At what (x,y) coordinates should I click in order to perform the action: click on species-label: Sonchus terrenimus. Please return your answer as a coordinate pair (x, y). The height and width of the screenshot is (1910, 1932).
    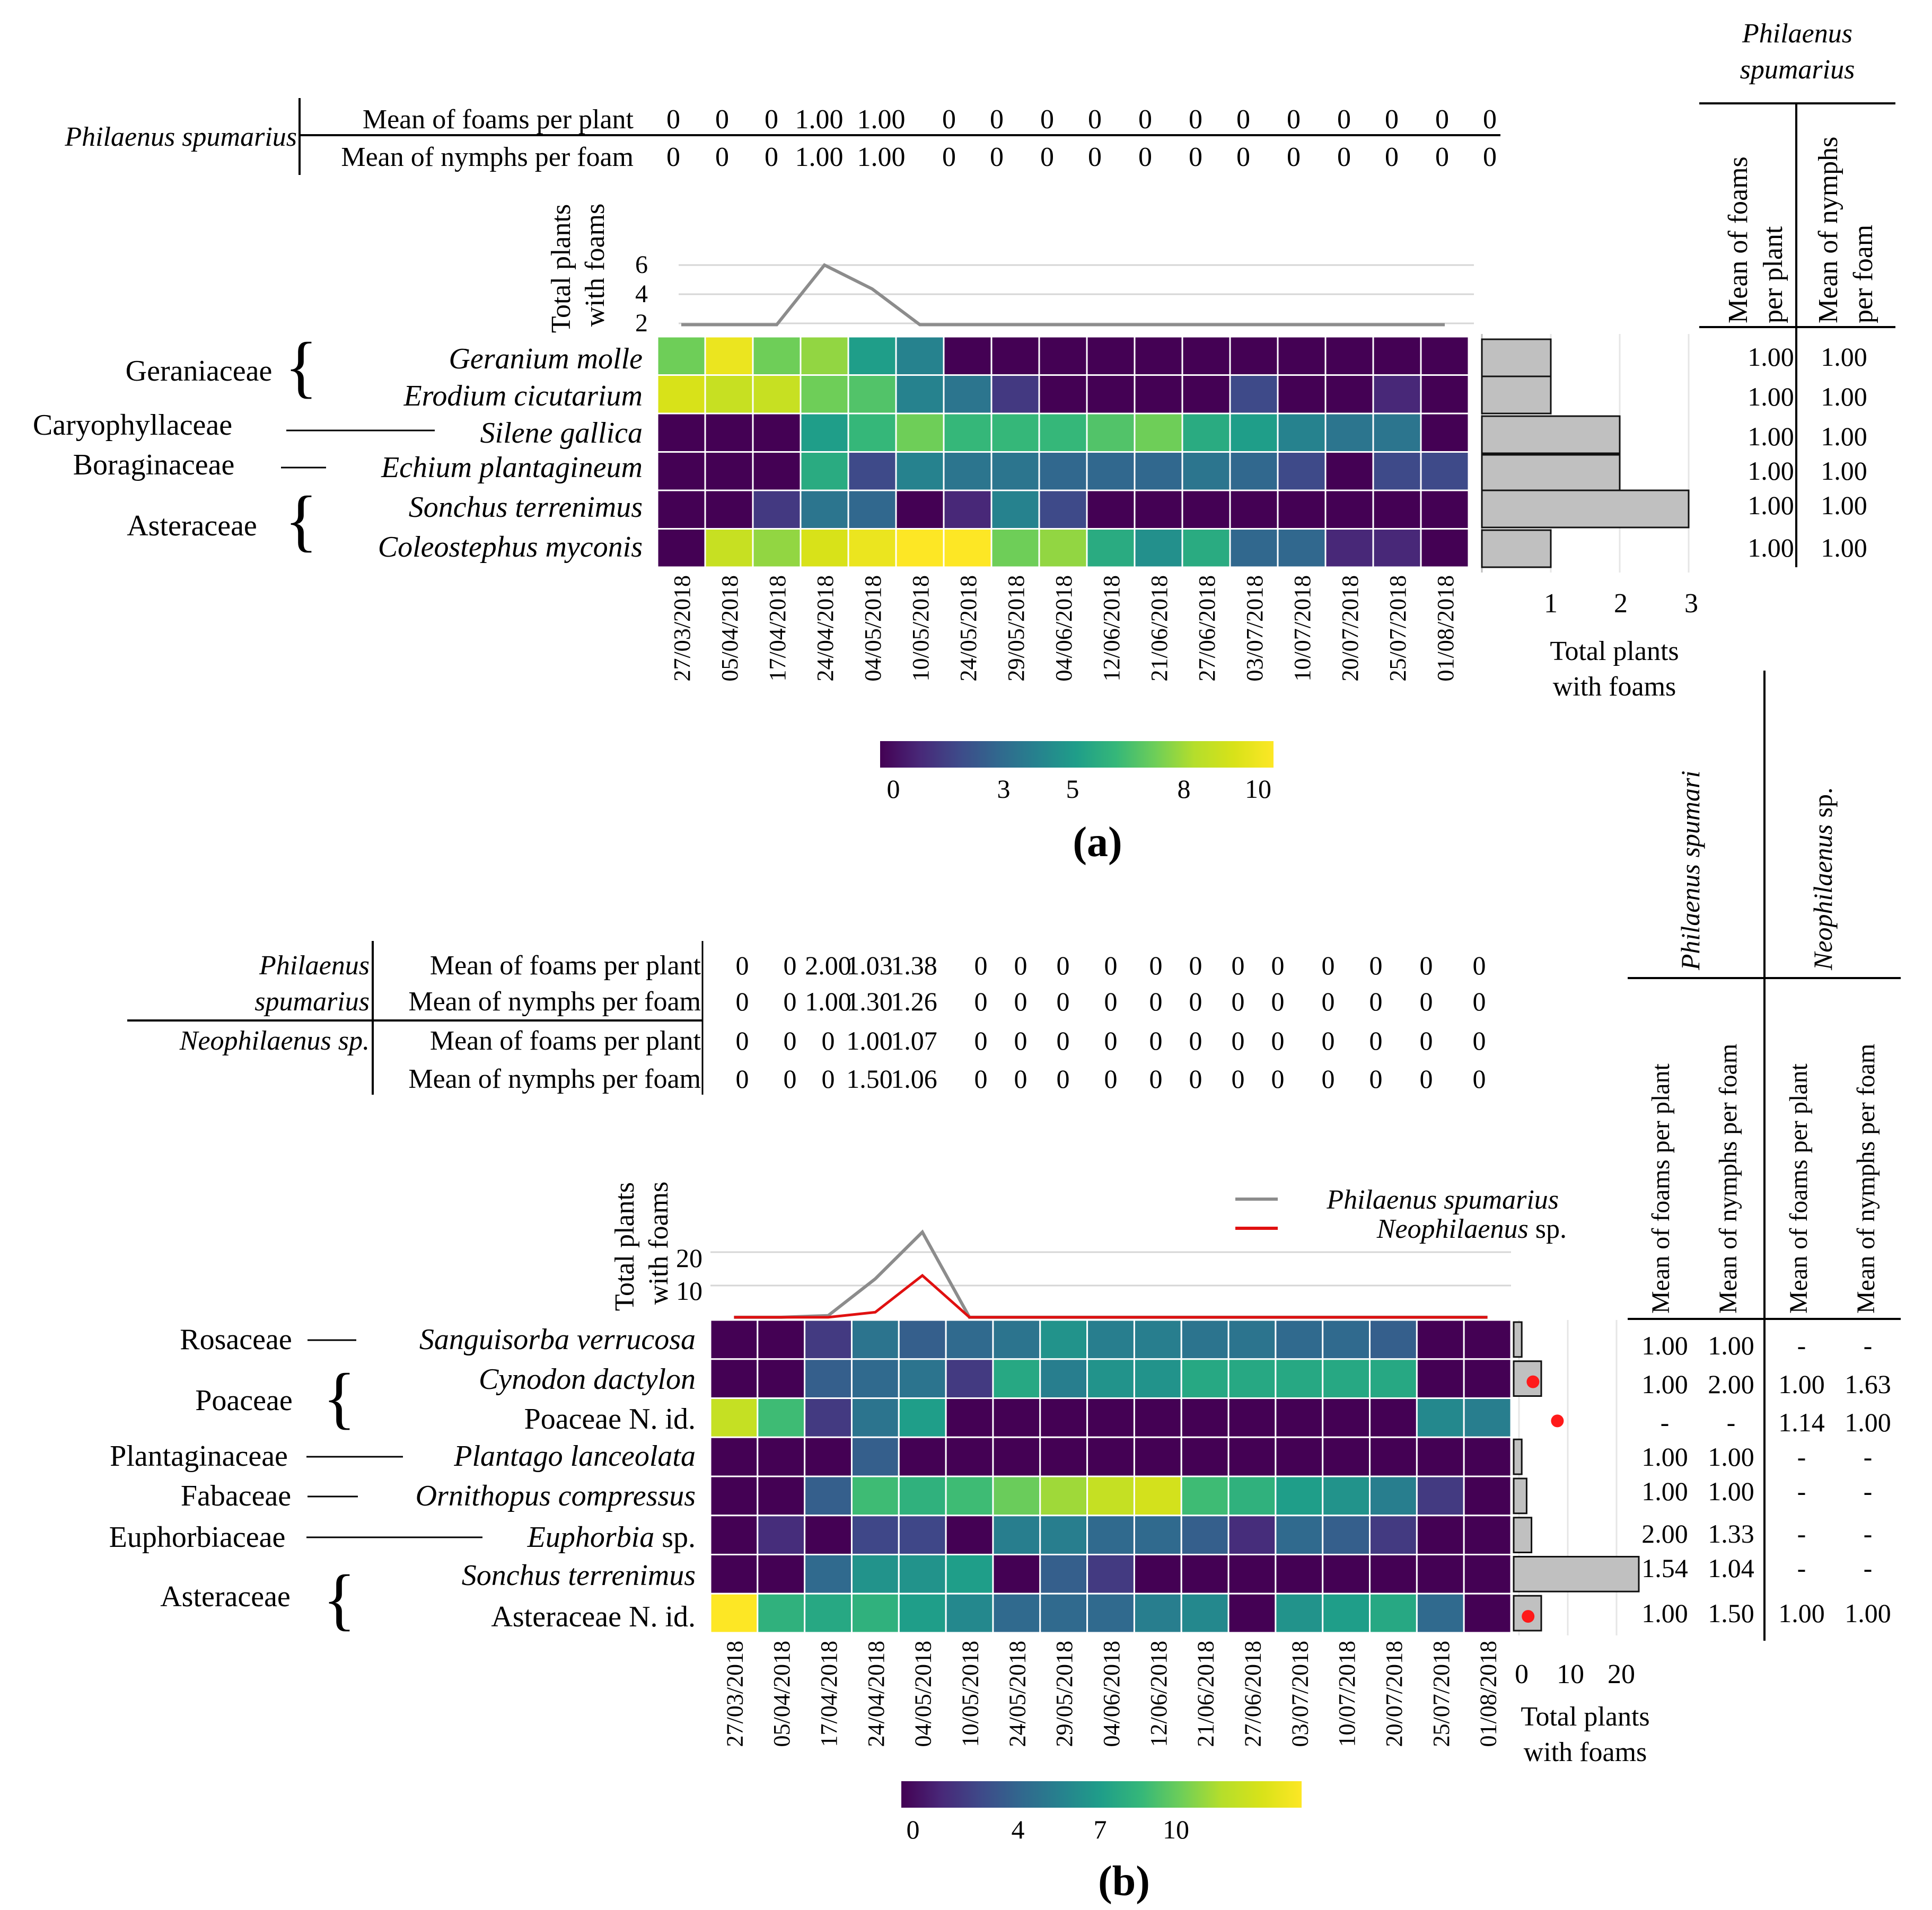
    Looking at the image, I should click on (526, 508).